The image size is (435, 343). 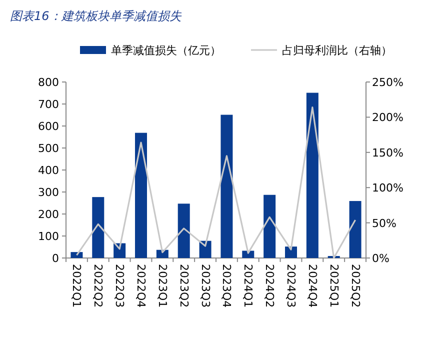 What do you see at coordinates (48, 170) in the screenshot?
I see `y-tick-label: 400` at bounding box center [48, 170].